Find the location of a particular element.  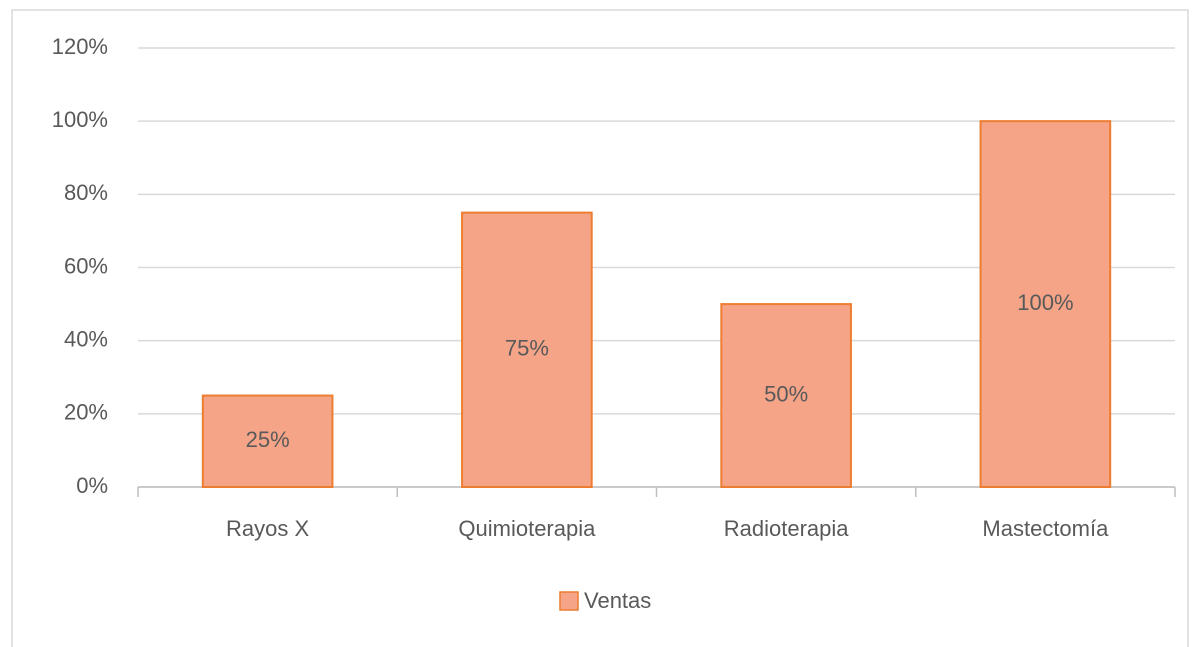

y-tick-label: 20% is located at coordinates (86, 412).